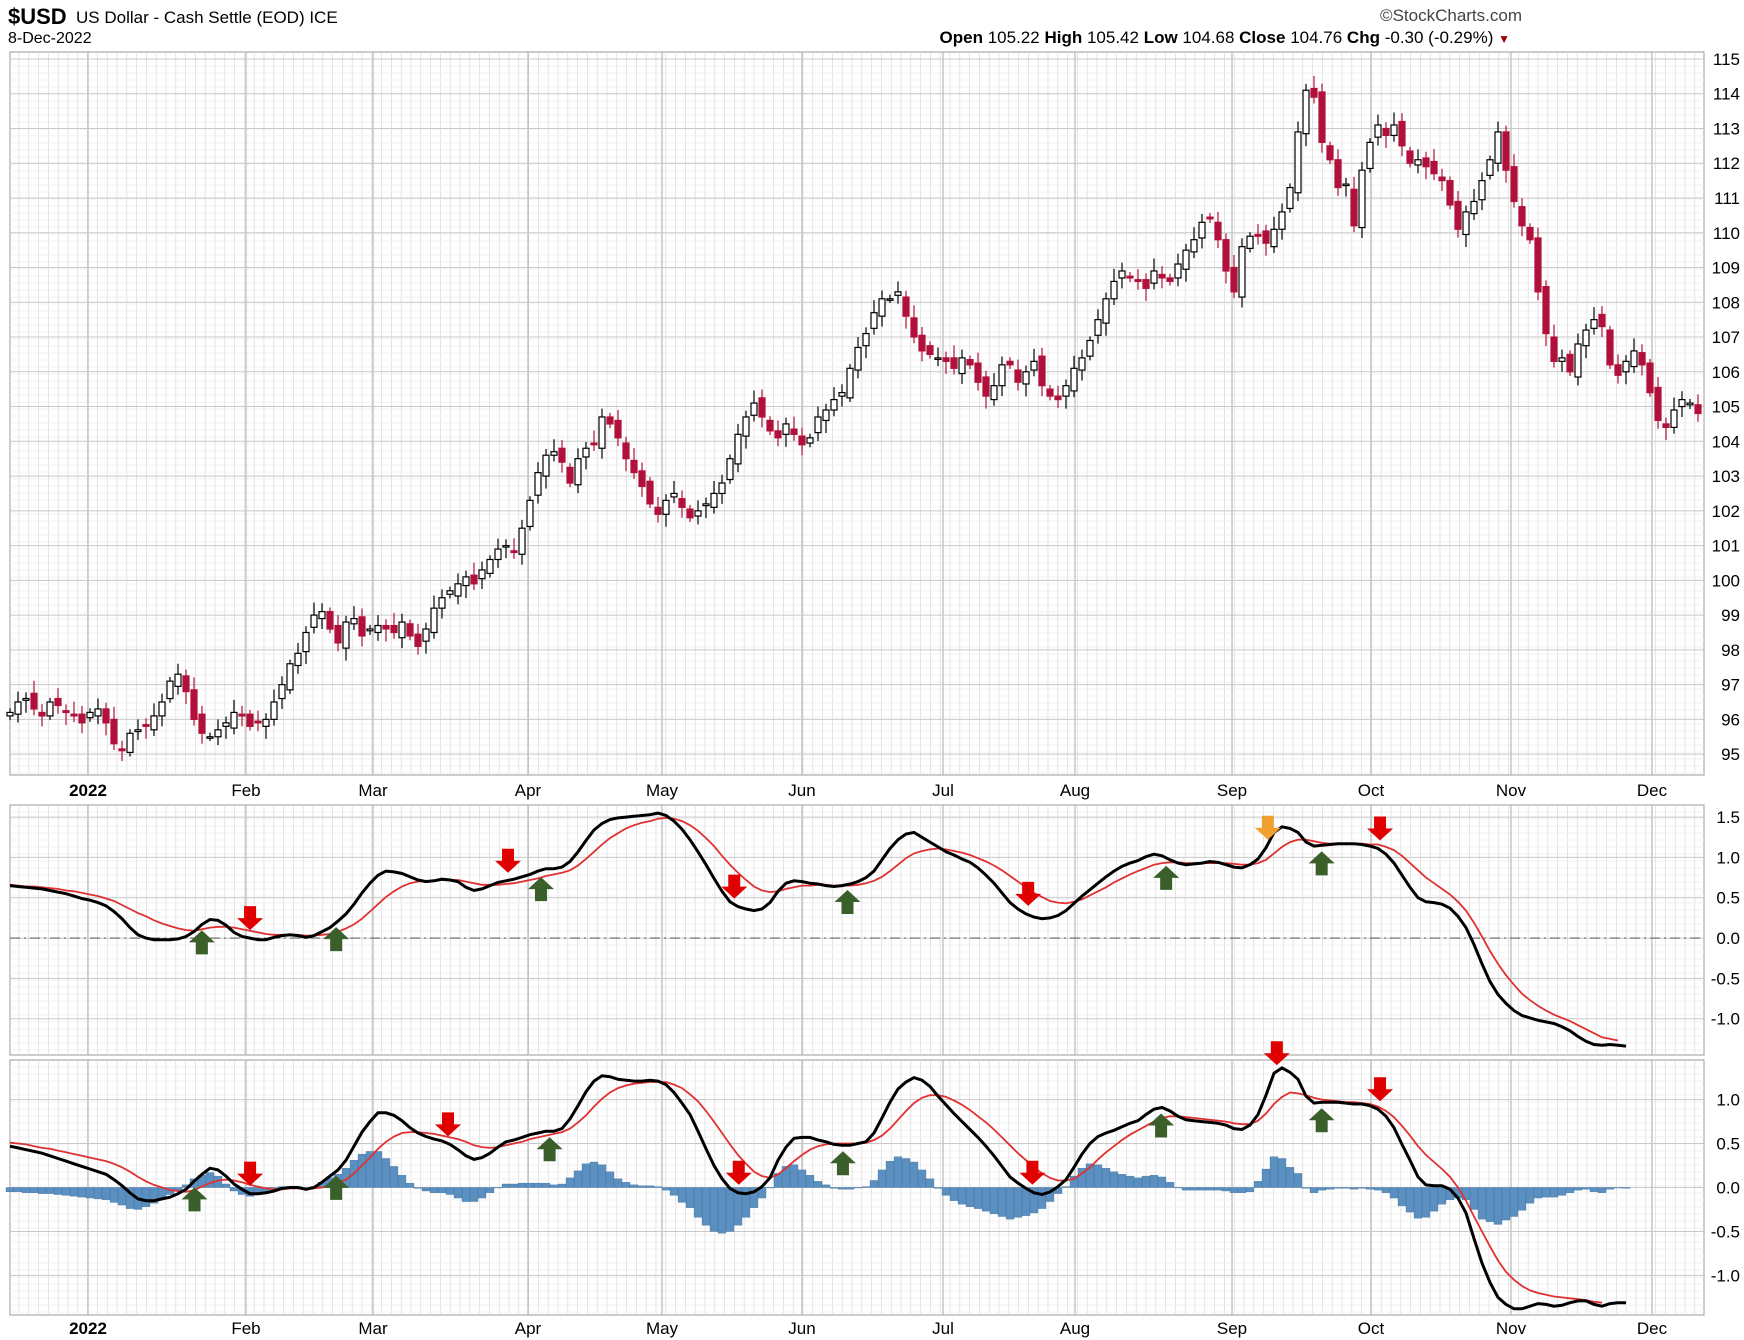 The width and height of the screenshot is (1744, 1340). What do you see at coordinates (37, 16) in the screenshot?
I see `symbol-label: $USD` at bounding box center [37, 16].